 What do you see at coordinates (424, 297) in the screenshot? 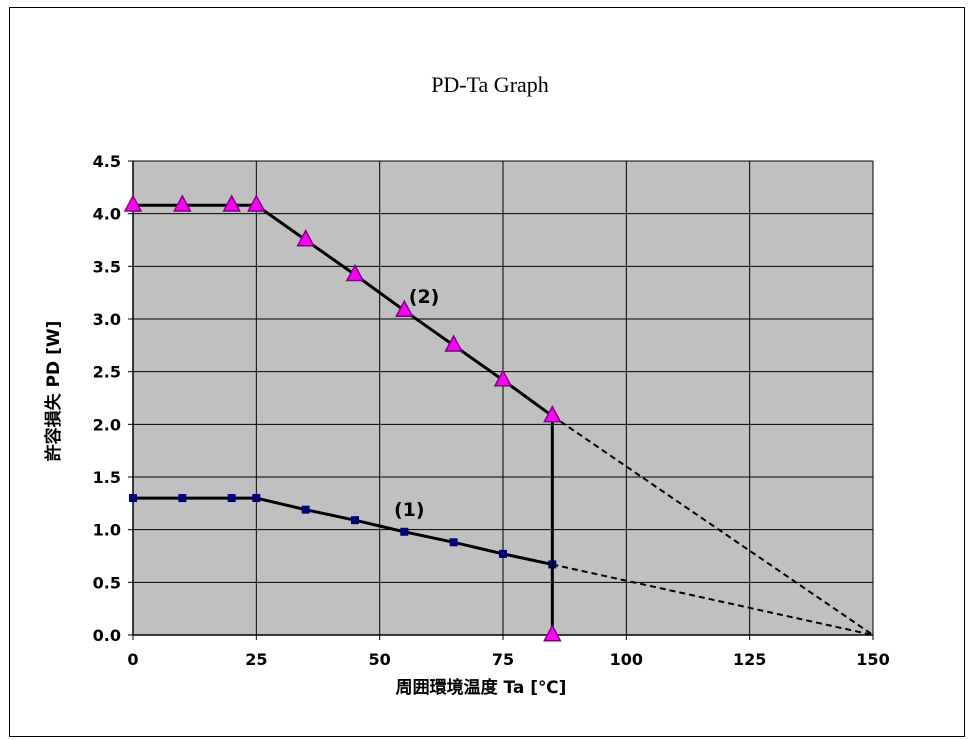
I see `series-annotation-label: (2)` at bounding box center [424, 297].